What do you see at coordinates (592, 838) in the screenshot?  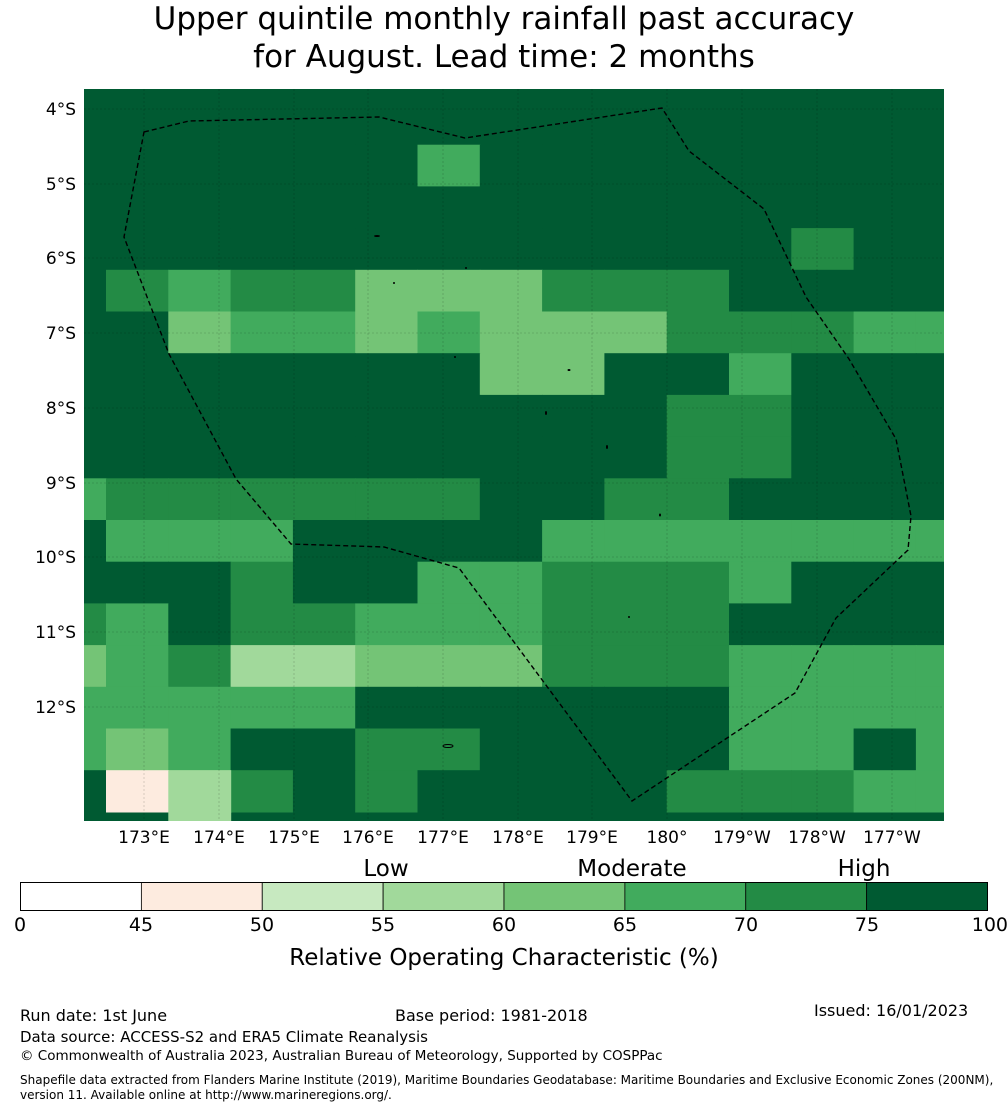 I see `lon-label: 179°E` at bounding box center [592, 838].